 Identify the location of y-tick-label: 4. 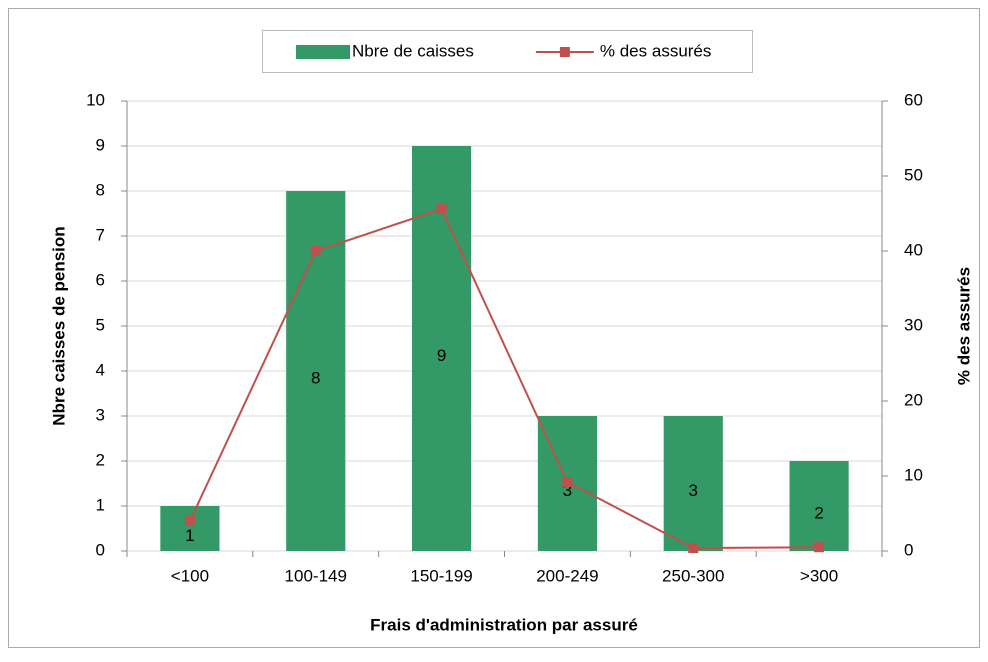
(100, 369).